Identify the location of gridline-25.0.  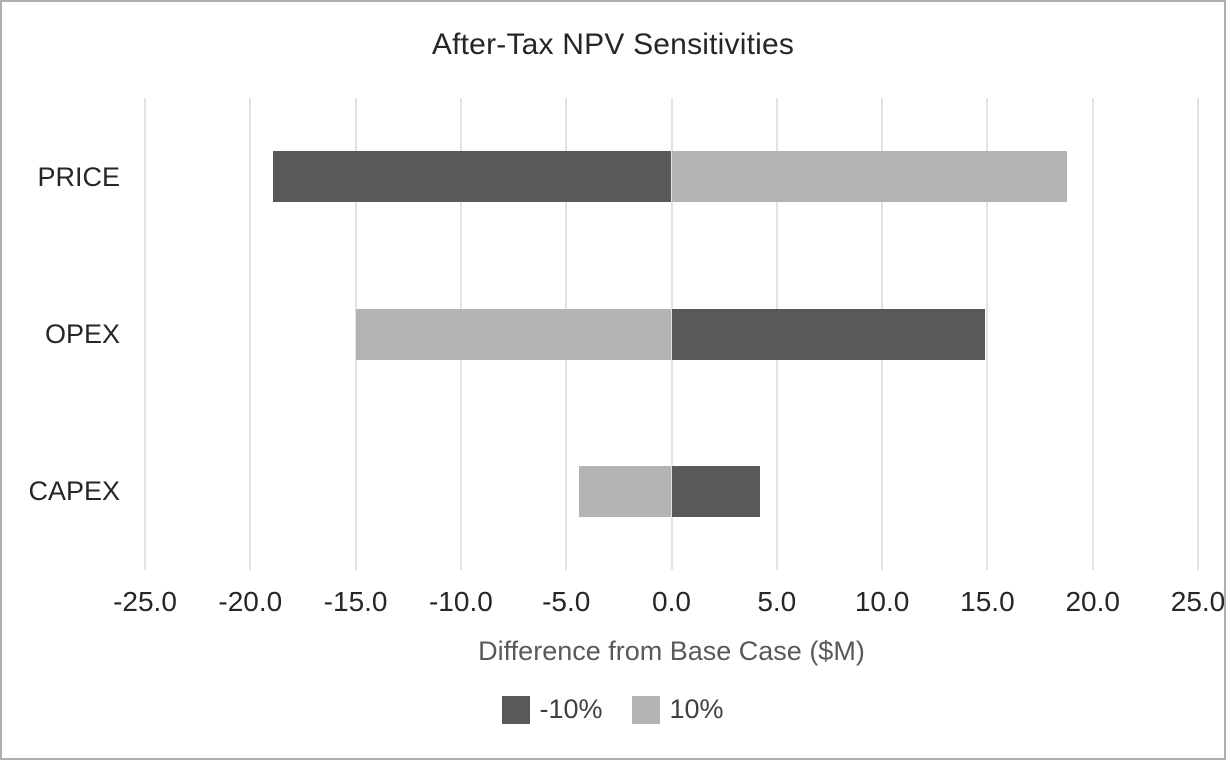
(1198, 334).